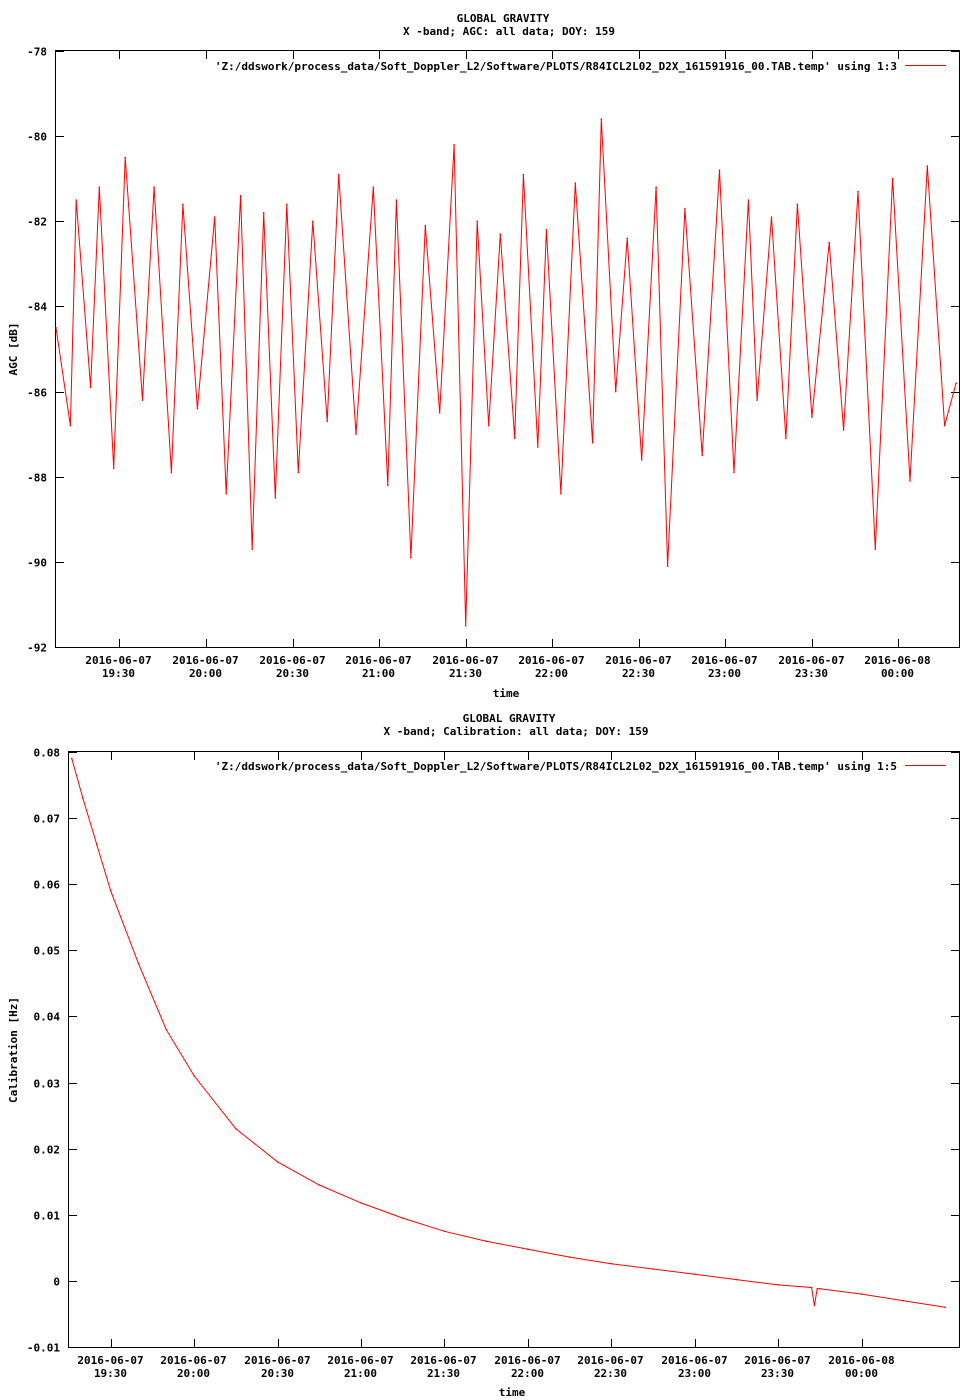 This screenshot has height=1400, width=980. Describe the element at coordinates (47, 951) in the screenshot. I see `y-tick-label: 0.05` at that location.